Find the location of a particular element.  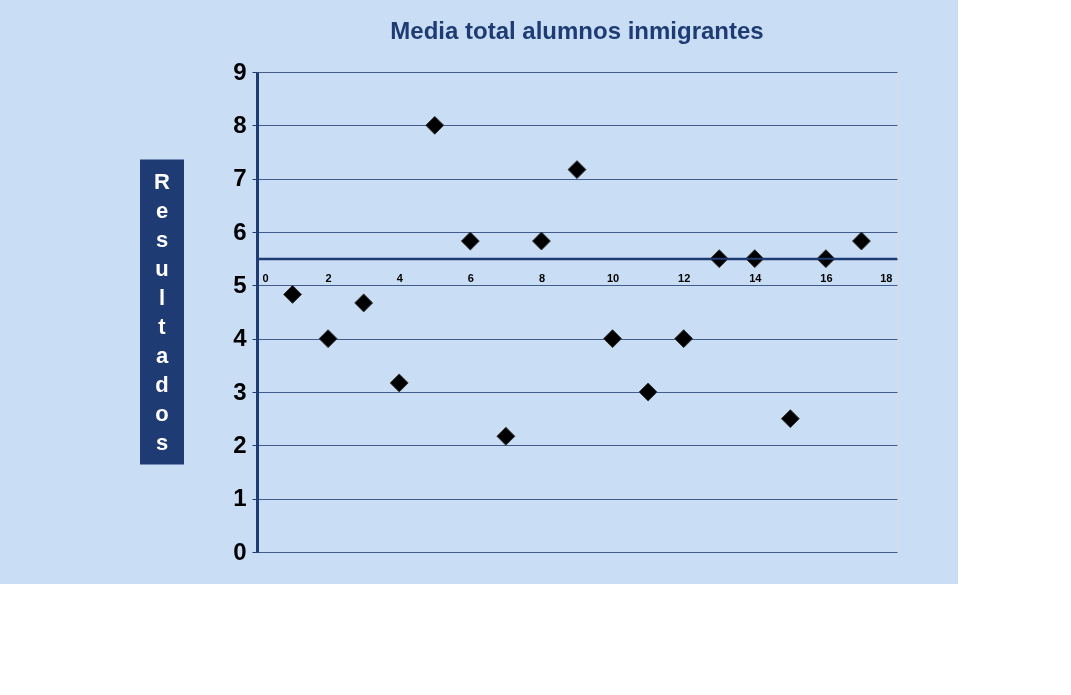

y-tick-label: 6 is located at coordinates (240, 231).